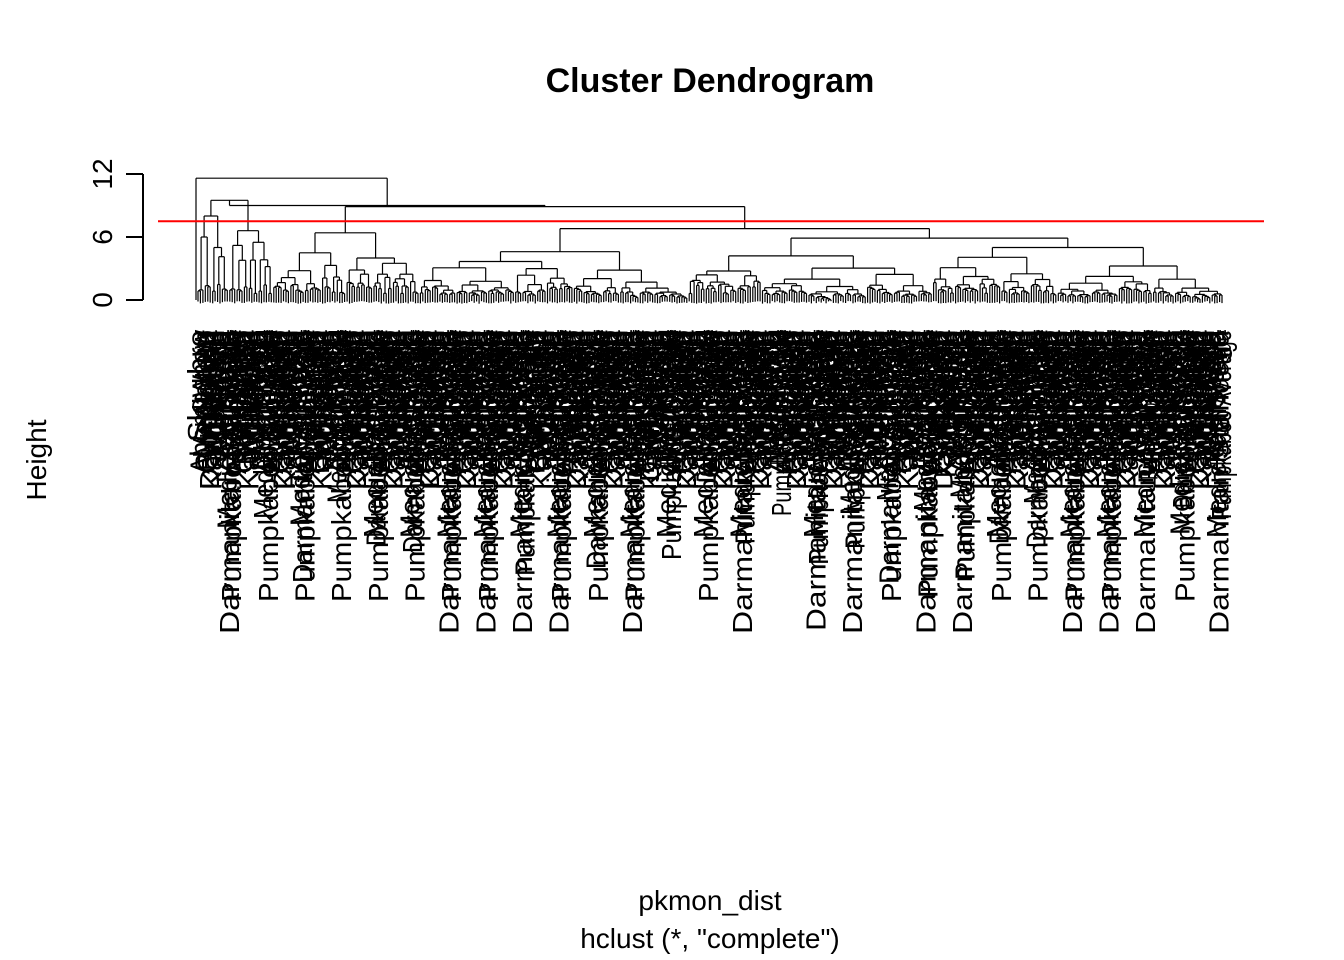 Image resolution: width=1344 pixels, height=960 pixels. Describe the element at coordinates (102, 173) in the screenshot. I see `y-tick-label: 12` at that location.